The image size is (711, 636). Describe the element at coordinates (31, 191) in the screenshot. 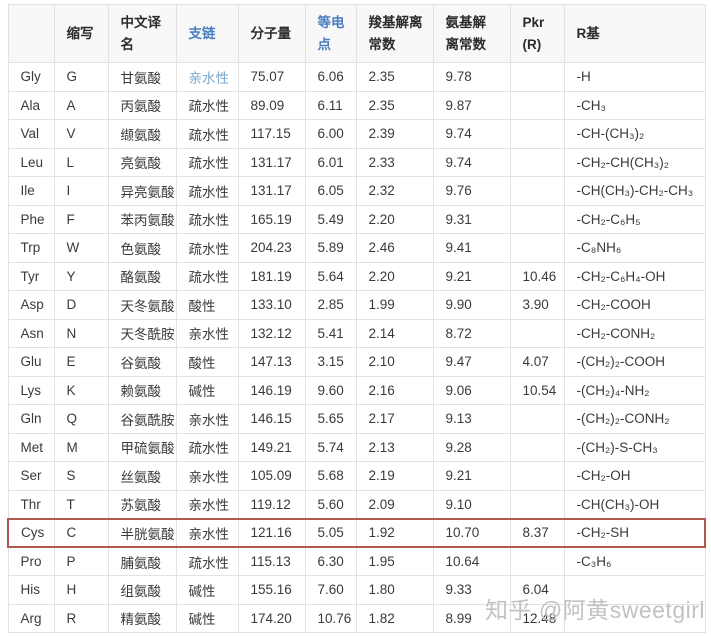

I see `cell-code-Ile: Ile` at that location.